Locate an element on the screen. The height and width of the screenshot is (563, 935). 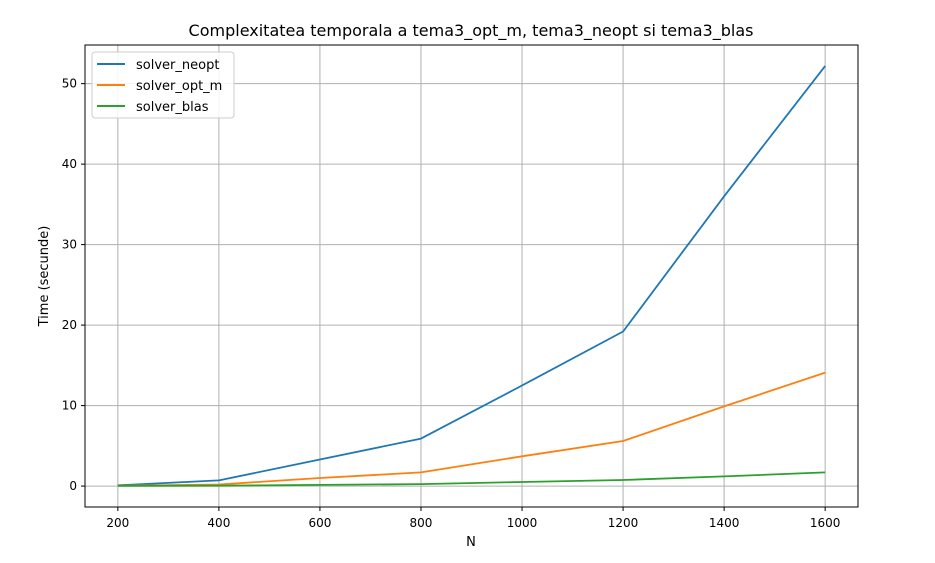
x-tick-label: 1000 is located at coordinates (522, 523).